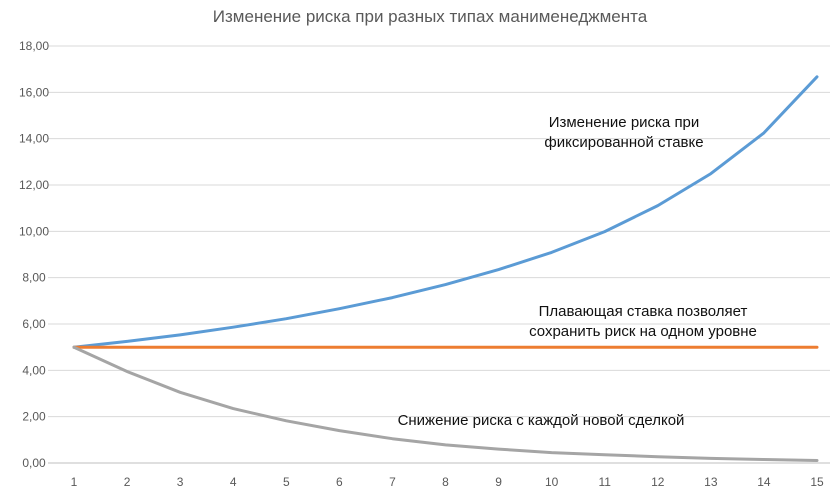  What do you see at coordinates (658, 482) in the screenshot?
I see `x-tick-label: 12` at bounding box center [658, 482].